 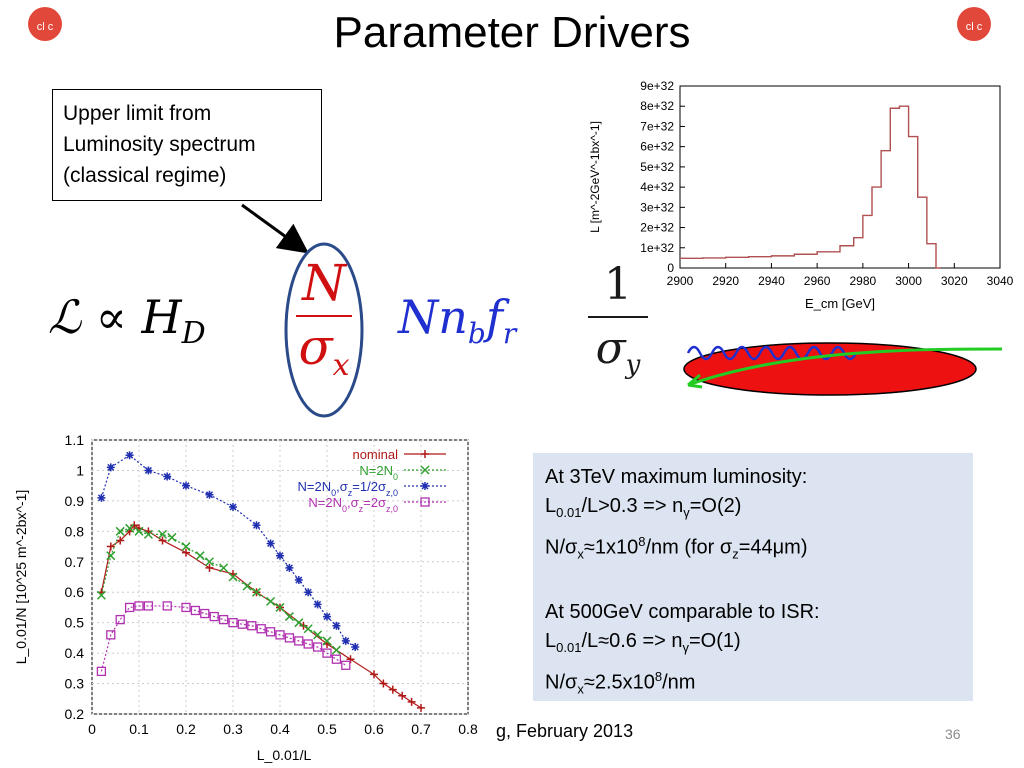 What do you see at coordinates (551, 640) in the screenshot?
I see `info-l5a: L` at bounding box center [551, 640].